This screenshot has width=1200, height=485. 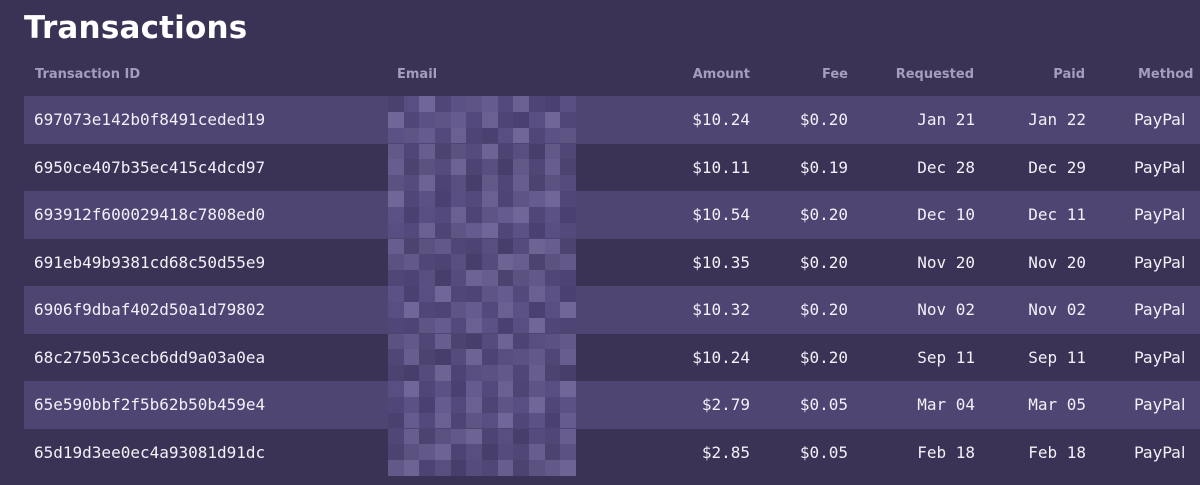 What do you see at coordinates (946, 120) in the screenshot?
I see `requested-date-cell: Jan 21` at bounding box center [946, 120].